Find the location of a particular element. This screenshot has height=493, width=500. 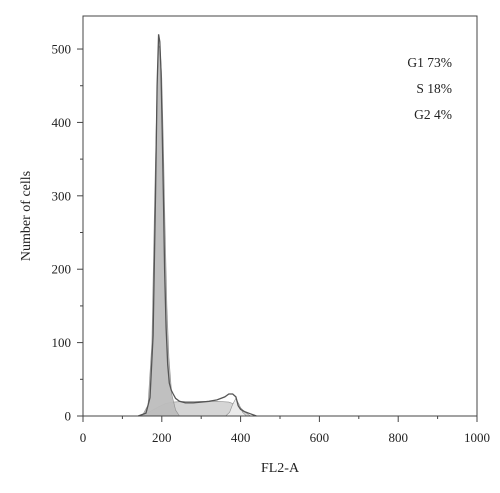

cell-cycle-legend: G1 73% S 18% G2 4% is located at coordinates (429, 88).